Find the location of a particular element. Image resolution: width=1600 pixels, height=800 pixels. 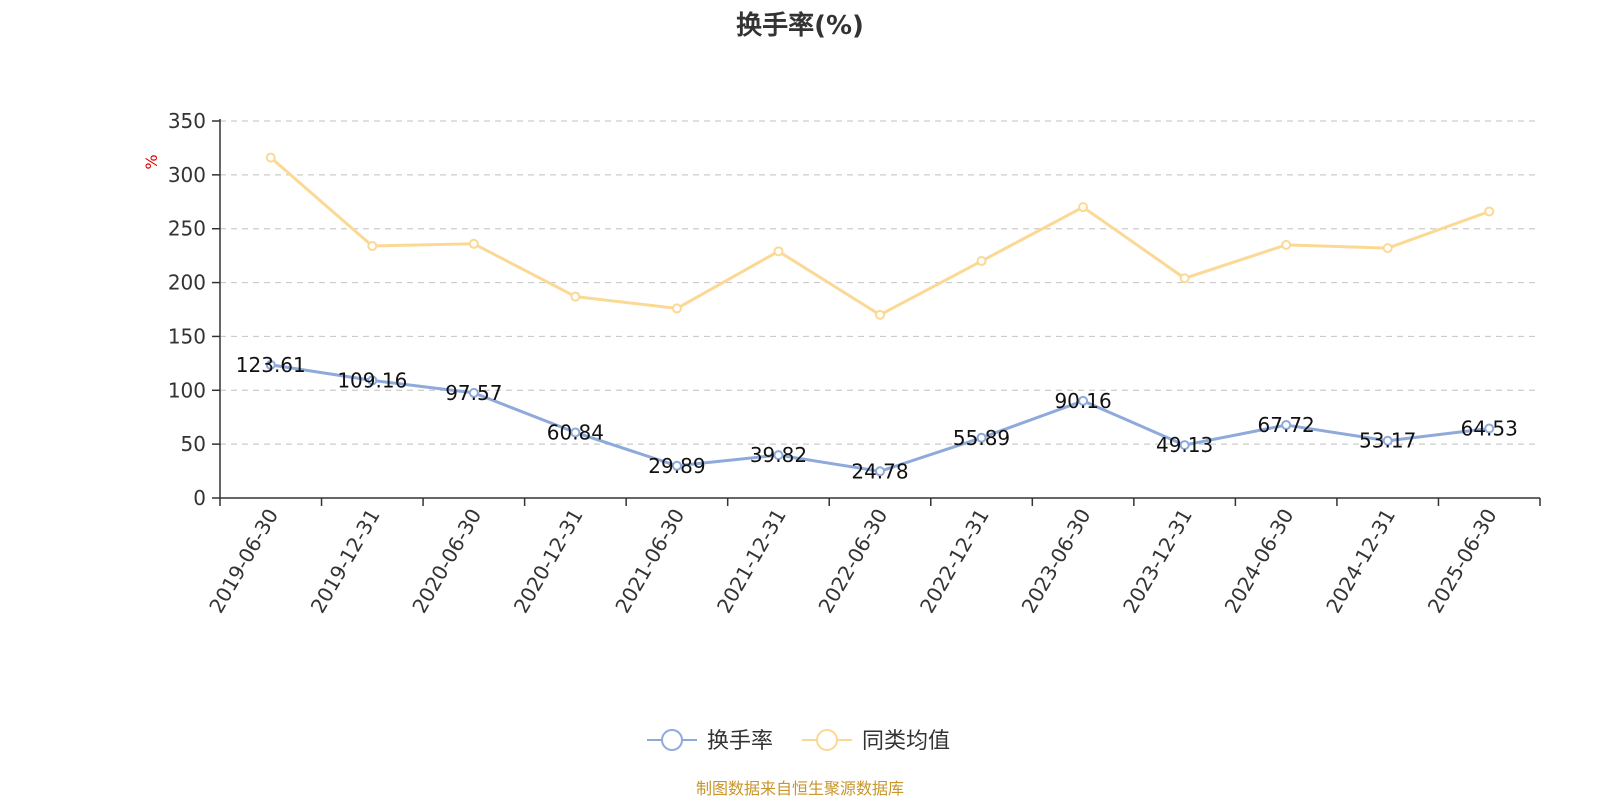

y-tick-label: 200 is located at coordinates (187, 283).